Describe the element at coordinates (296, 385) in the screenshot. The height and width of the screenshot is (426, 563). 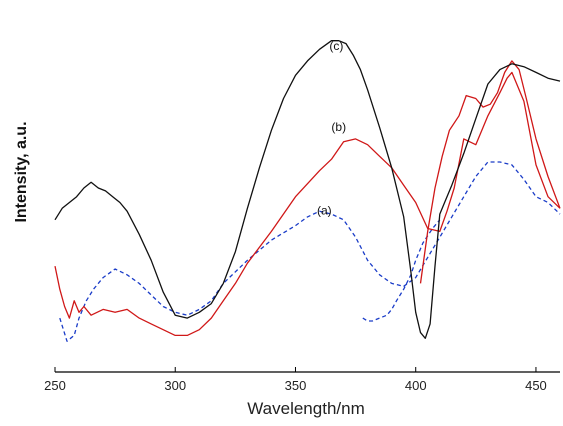
I see `x-tick-label: 350` at that location.